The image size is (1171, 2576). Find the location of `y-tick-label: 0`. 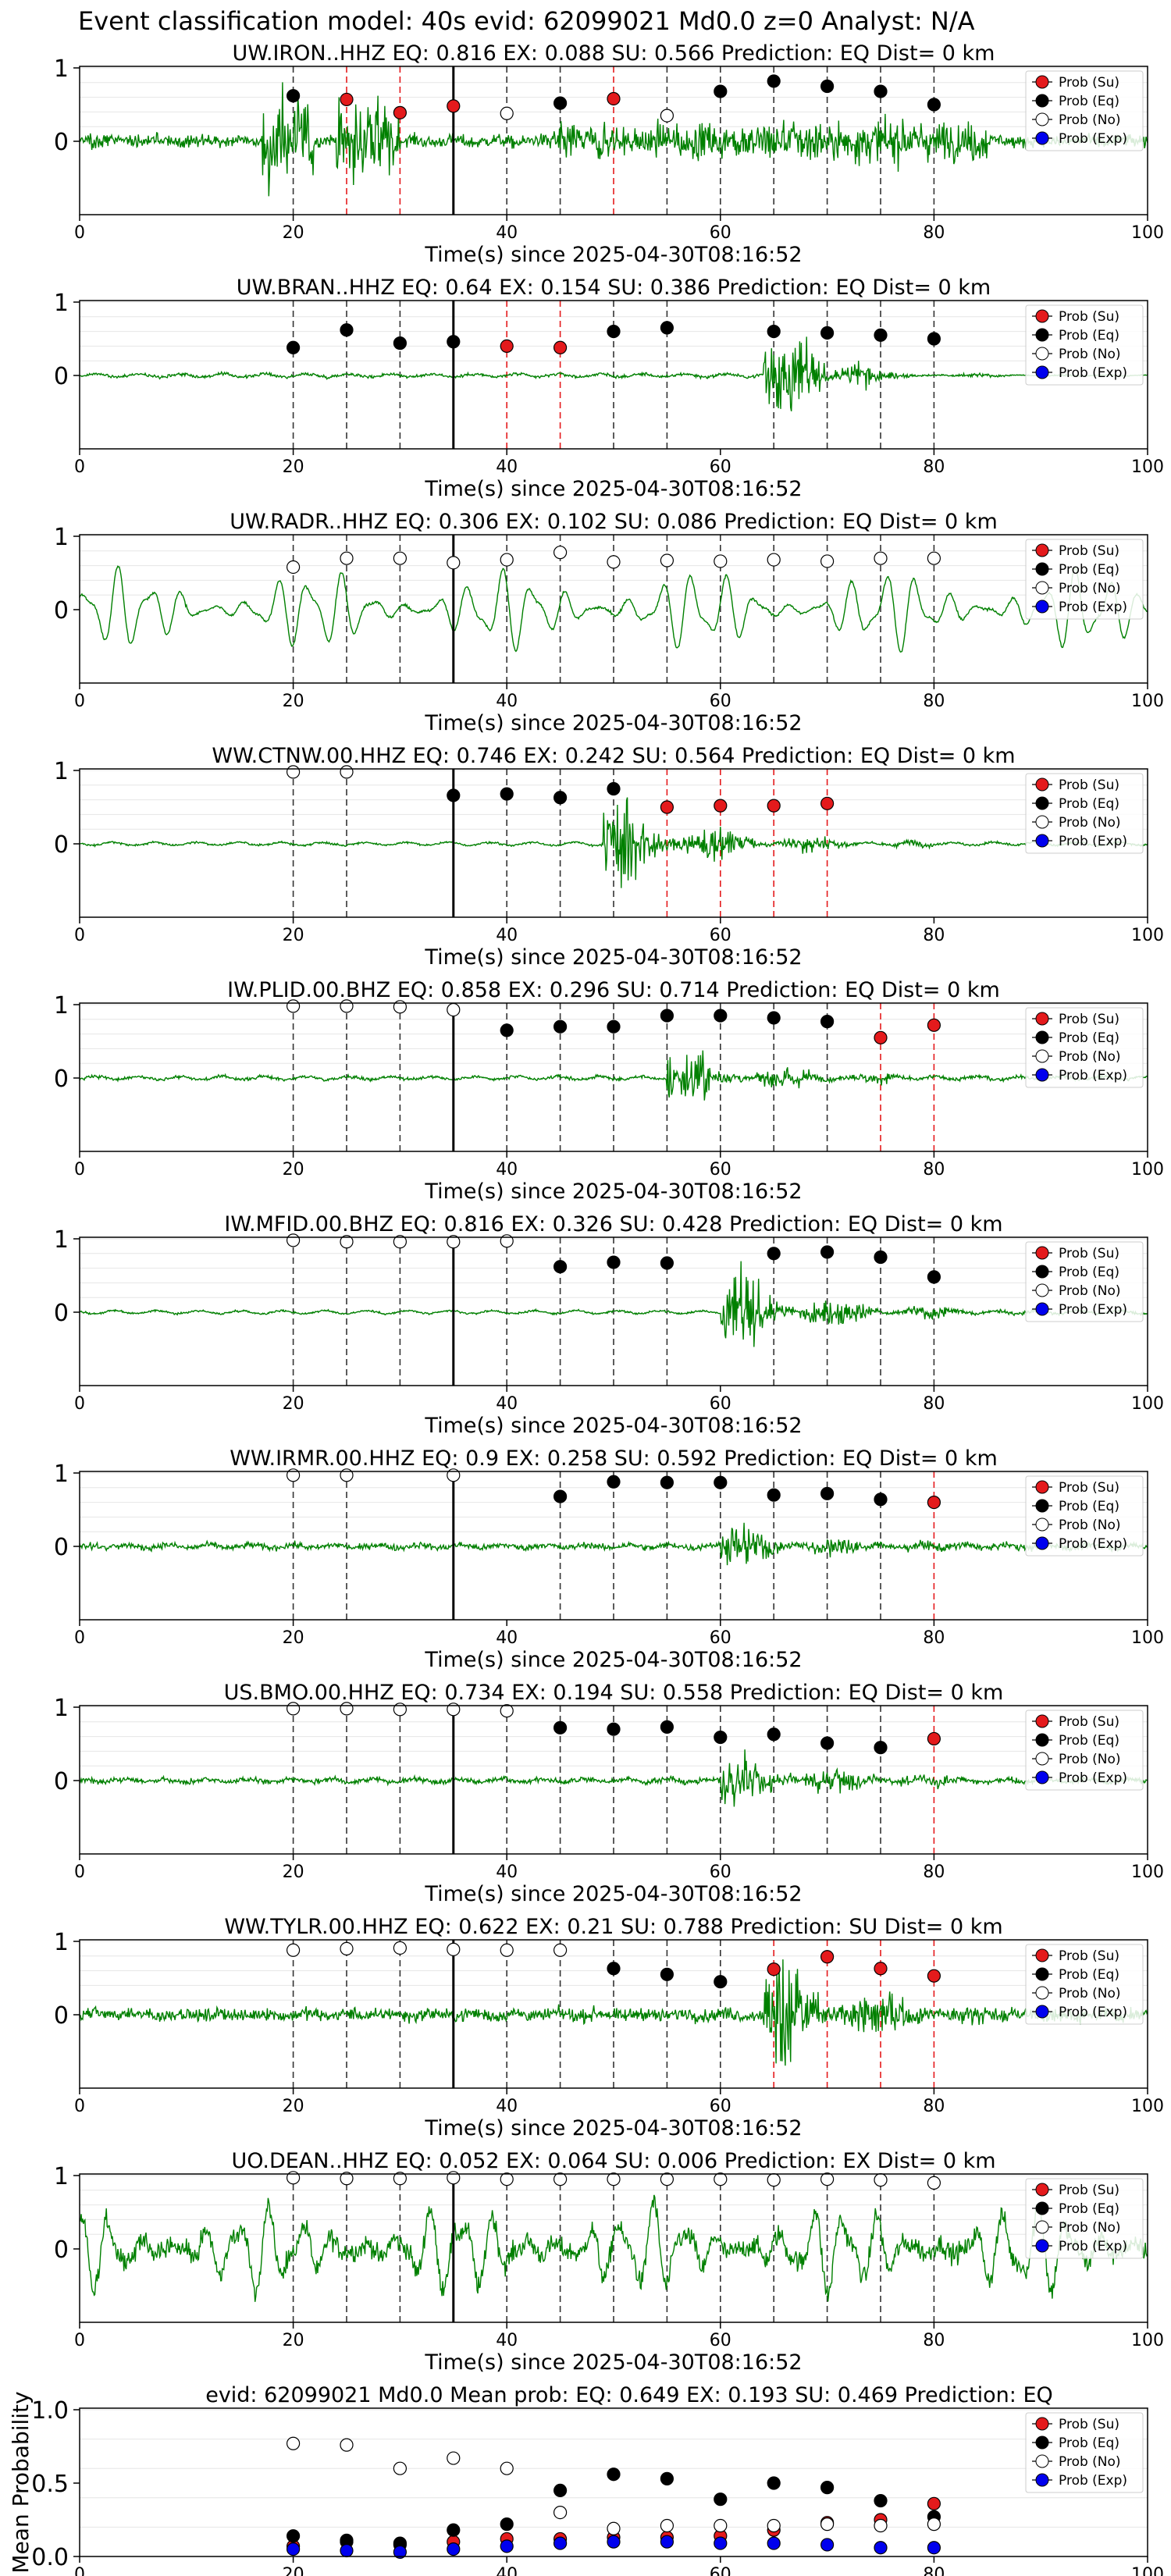

y-tick-label: 0 is located at coordinates (61, 376).